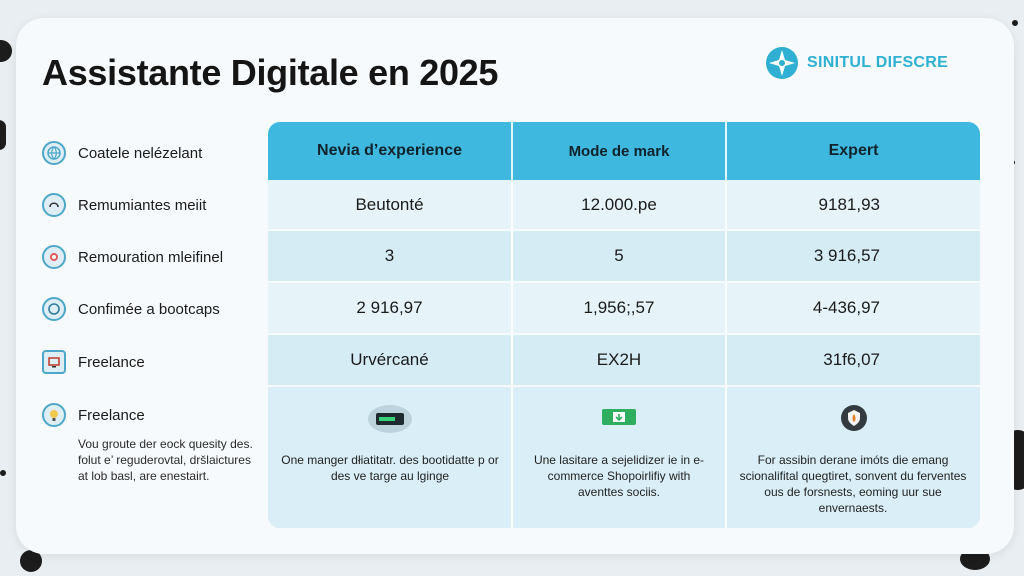  Describe the element at coordinates (389, 307) in the screenshot. I see `table-cell: 2 916,97` at that location.